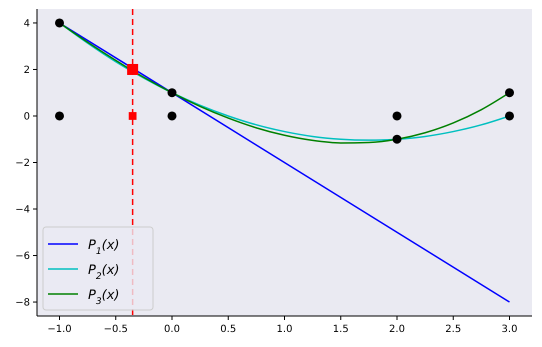 The image size is (542, 347). Describe the element at coordinates (340, 329) in the screenshot. I see `x-tick-label: 1.5` at that location.